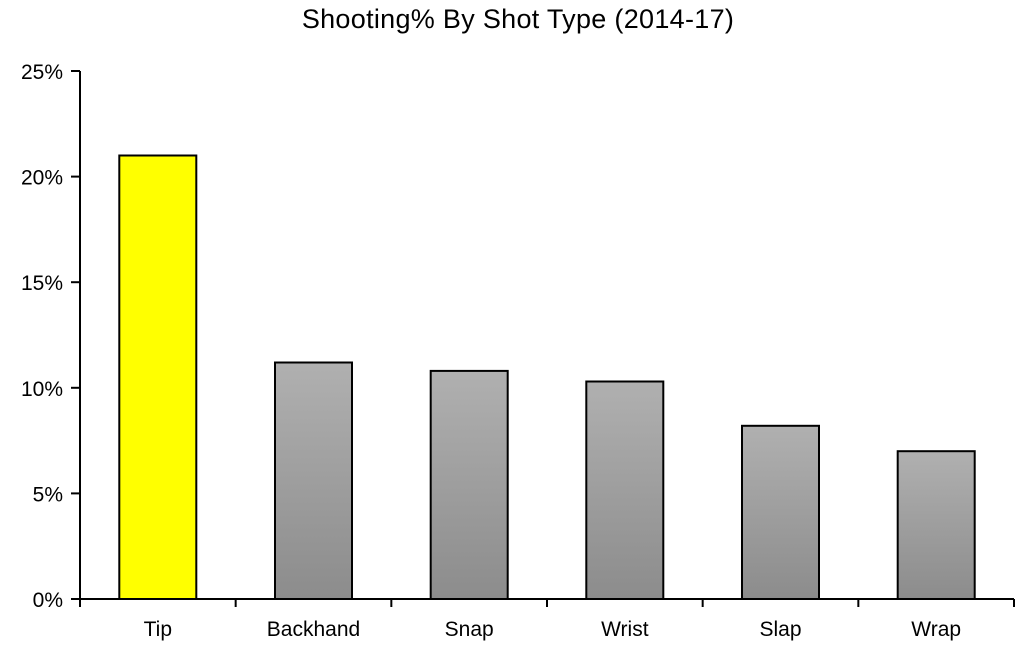 This screenshot has height=651, width=1036. I want to click on bar-wrist, so click(625, 490).